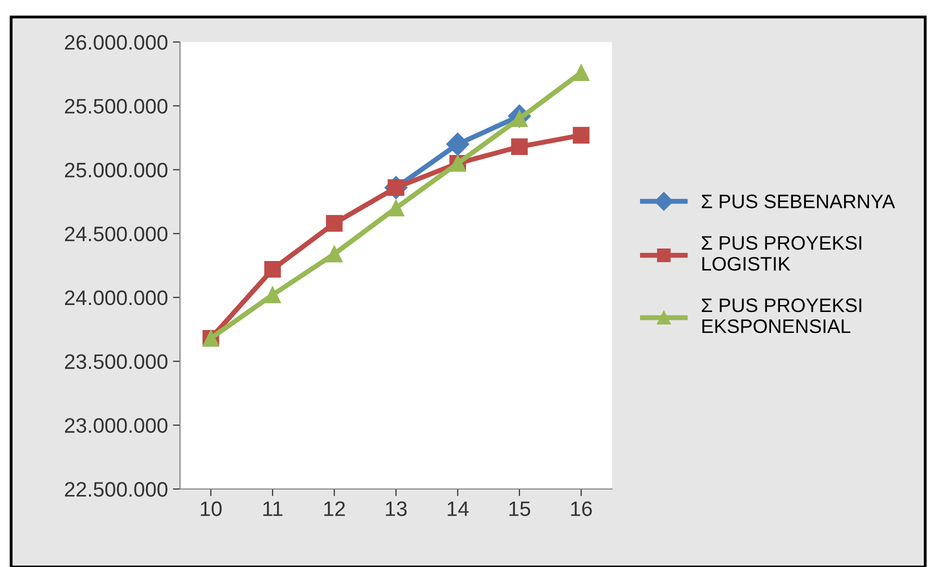  What do you see at coordinates (458, 509) in the screenshot?
I see `x-tick-label: 14` at bounding box center [458, 509].